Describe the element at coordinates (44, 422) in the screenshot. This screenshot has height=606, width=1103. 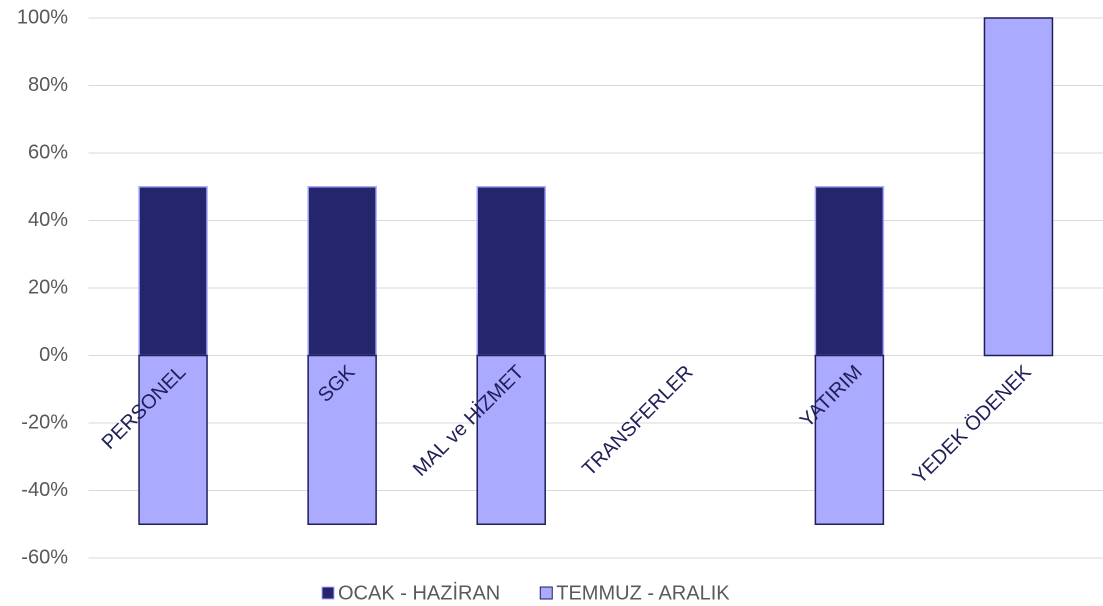
I see `y-tick-label: -20%` at that location.